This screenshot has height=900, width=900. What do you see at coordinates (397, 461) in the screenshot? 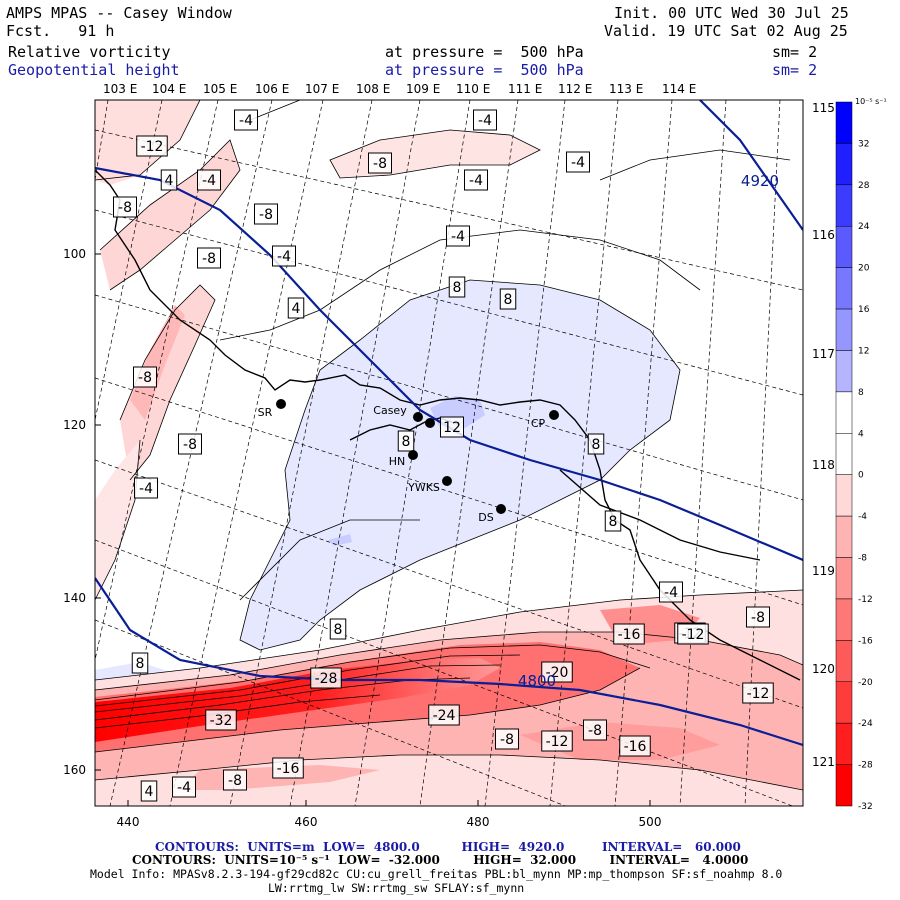
I see `station-label: HN` at bounding box center [397, 461].